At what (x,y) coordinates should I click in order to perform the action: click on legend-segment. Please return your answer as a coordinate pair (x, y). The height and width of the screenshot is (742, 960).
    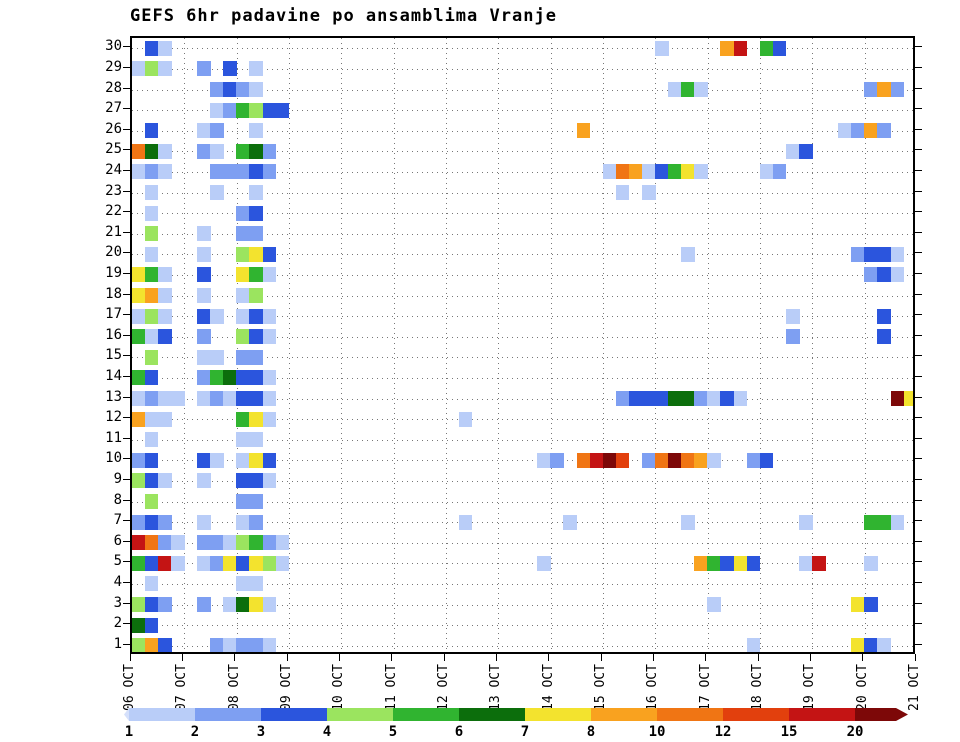
    Looking at the image, I should click on (822, 714).